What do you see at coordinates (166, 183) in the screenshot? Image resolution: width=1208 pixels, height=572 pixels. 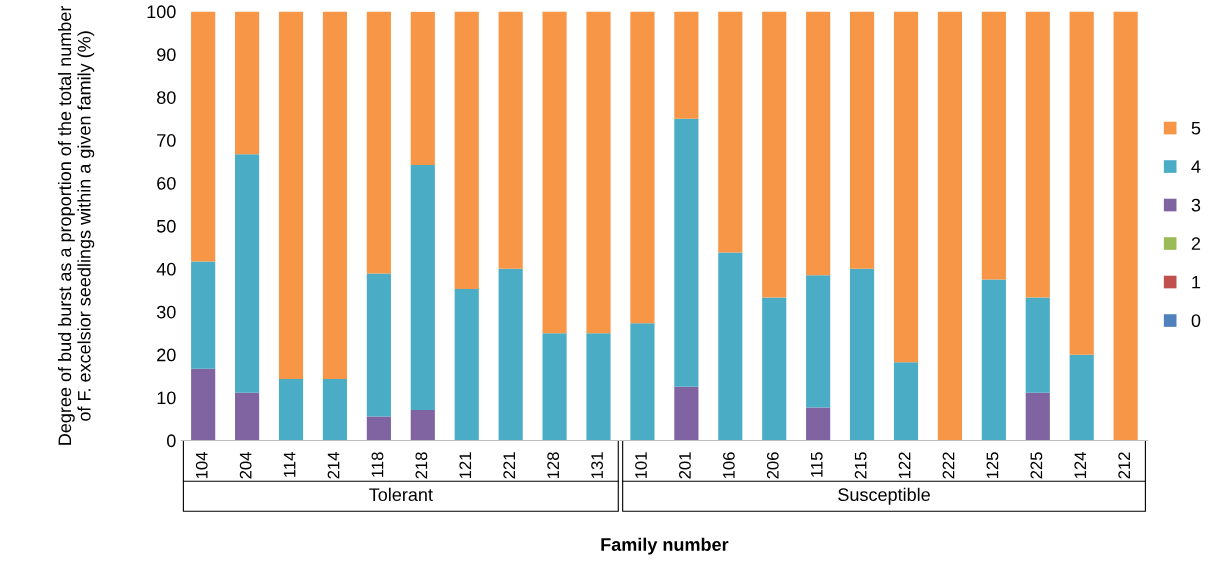 I see `y-tick-label: 60` at bounding box center [166, 183].